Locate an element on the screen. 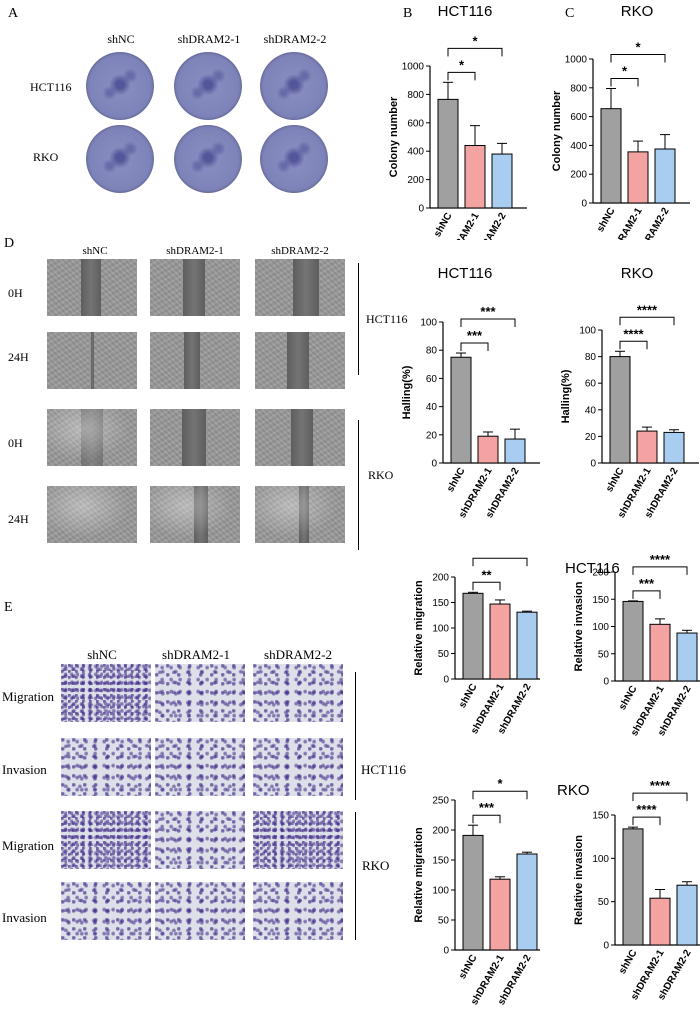 The image size is (700, 1015). significance-label: **** is located at coordinates (646, 809).